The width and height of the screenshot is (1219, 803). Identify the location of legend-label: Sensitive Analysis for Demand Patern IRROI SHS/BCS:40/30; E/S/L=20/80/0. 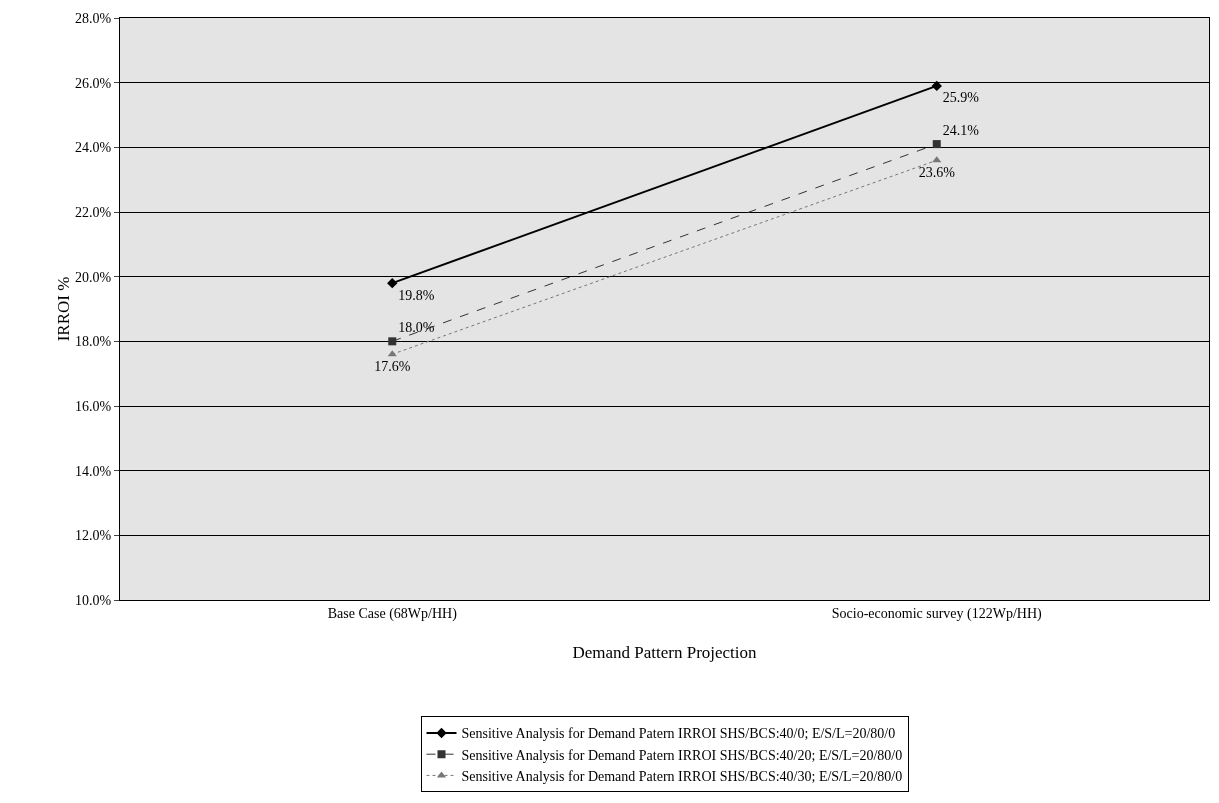
(682, 776).